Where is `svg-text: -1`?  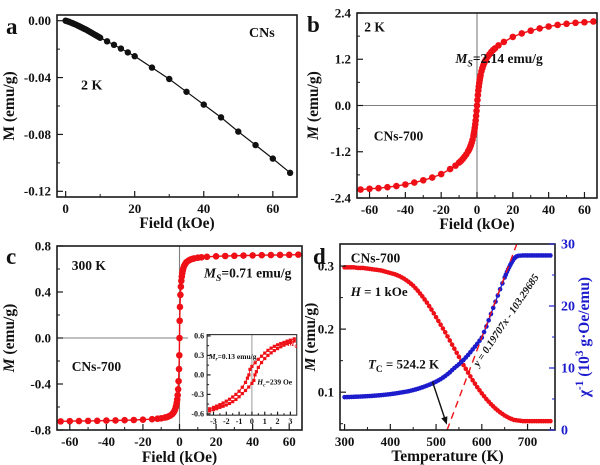 svg-text: -1 is located at coordinates (239, 421).